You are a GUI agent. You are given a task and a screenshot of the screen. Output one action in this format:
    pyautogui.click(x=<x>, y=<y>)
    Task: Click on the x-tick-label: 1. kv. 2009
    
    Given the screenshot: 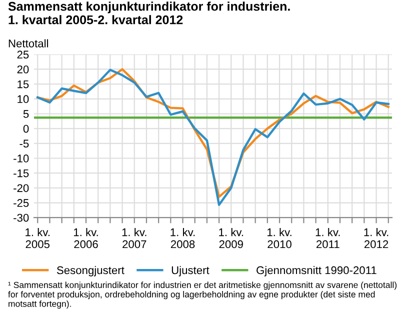 What is the action you would take?
    pyautogui.click(x=231, y=238)
    